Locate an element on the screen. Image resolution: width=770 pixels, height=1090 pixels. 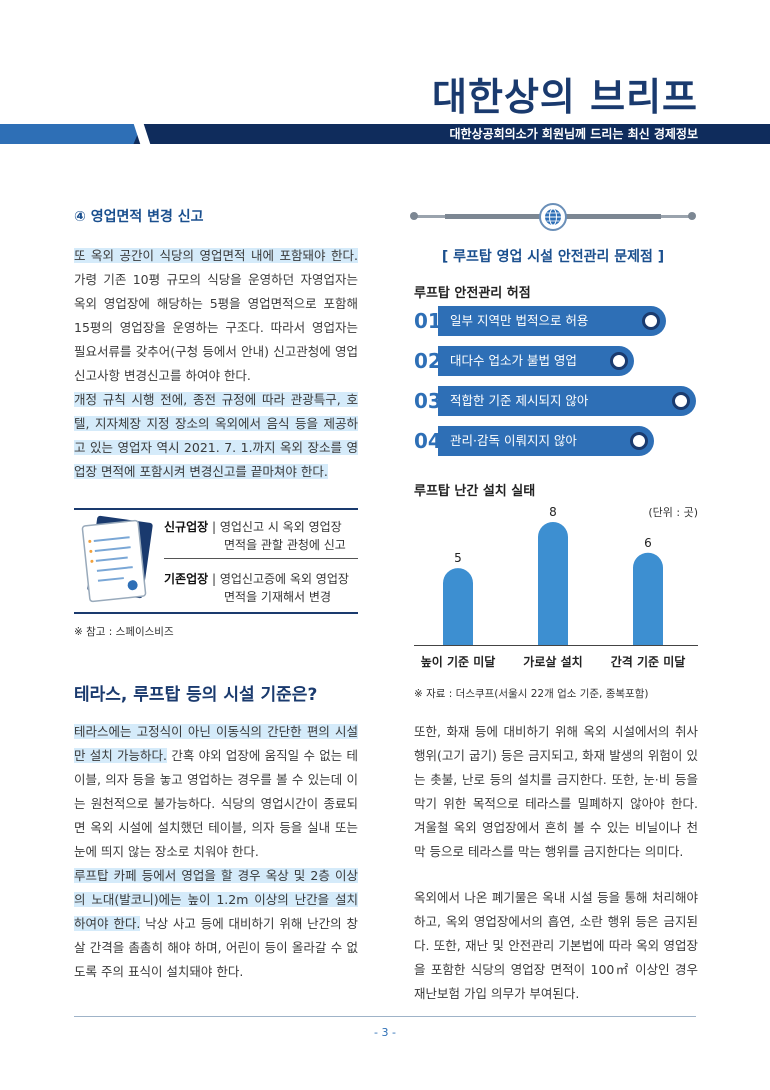
info-row-existing: 기존업장 | 영업신고증에 옥외 영업장 면적을 기재해서 변경 is located at coordinates (256, 588).